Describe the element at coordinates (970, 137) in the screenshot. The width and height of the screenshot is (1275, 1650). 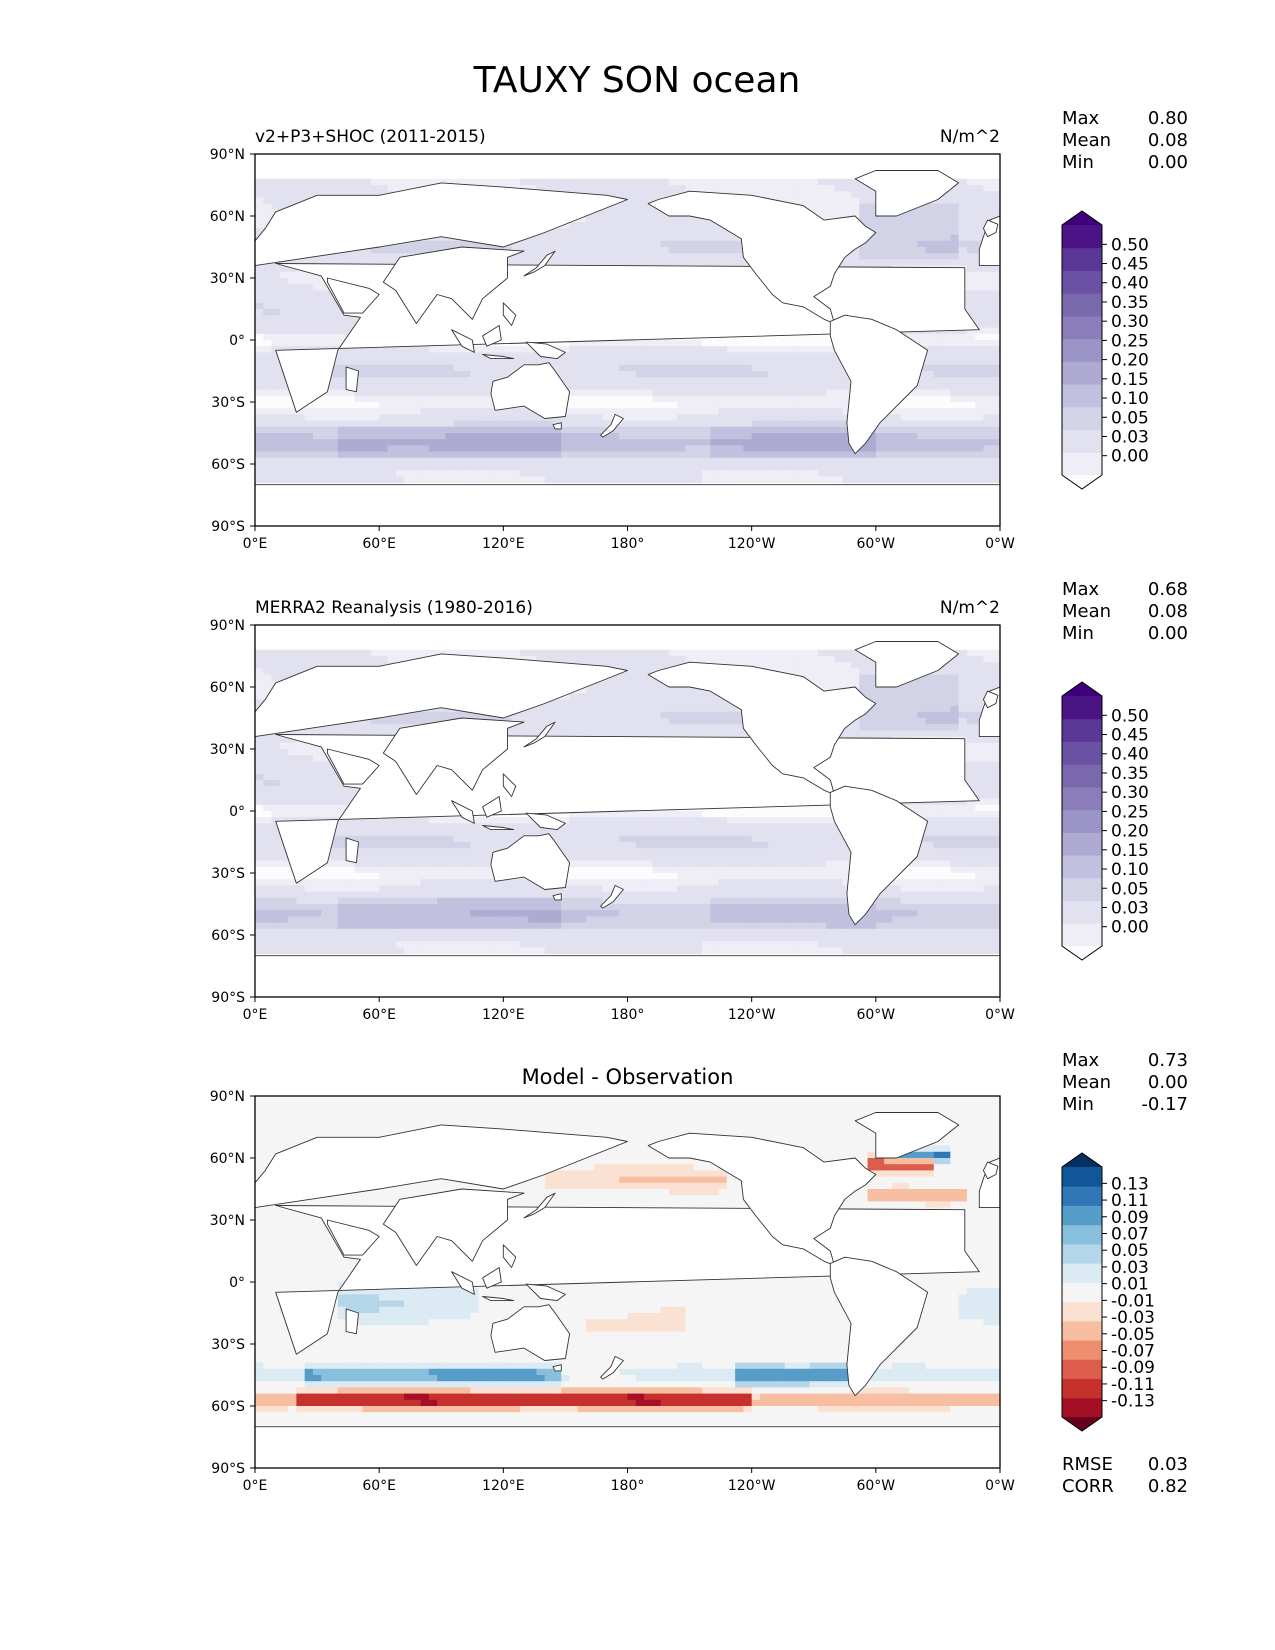
I see `panel-units: N/m^2` at that location.